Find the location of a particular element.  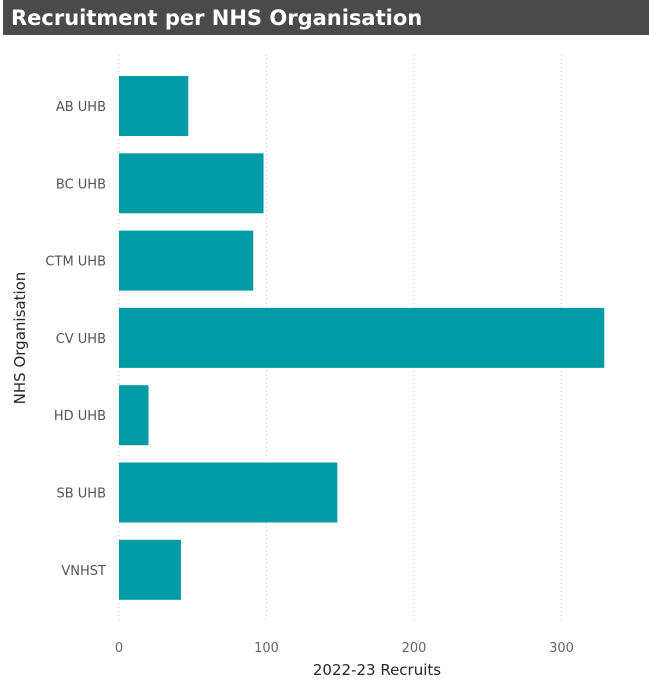

category-label: AB UHB is located at coordinates (81, 107).